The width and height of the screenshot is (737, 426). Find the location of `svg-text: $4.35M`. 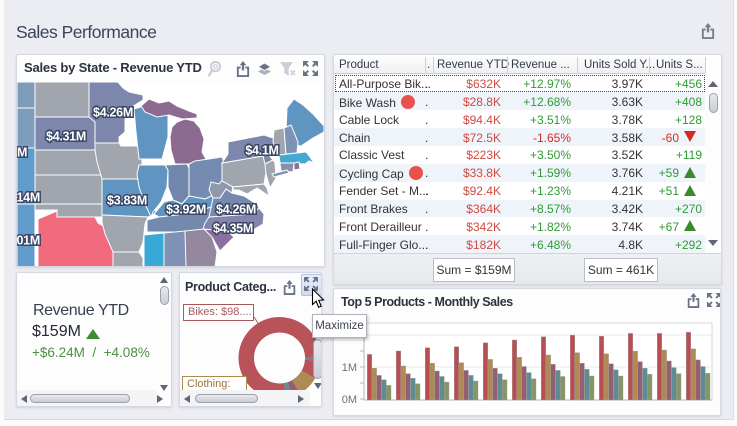

svg-text: $4.35M is located at coordinates (233, 229).